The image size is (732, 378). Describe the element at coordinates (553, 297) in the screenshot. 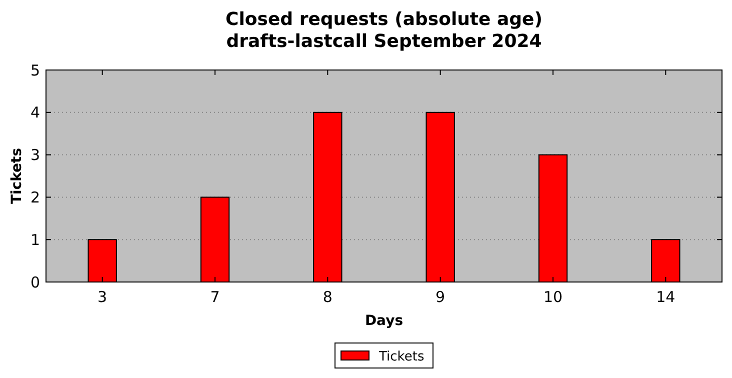

I see `x-tick-label: 10` at that location.